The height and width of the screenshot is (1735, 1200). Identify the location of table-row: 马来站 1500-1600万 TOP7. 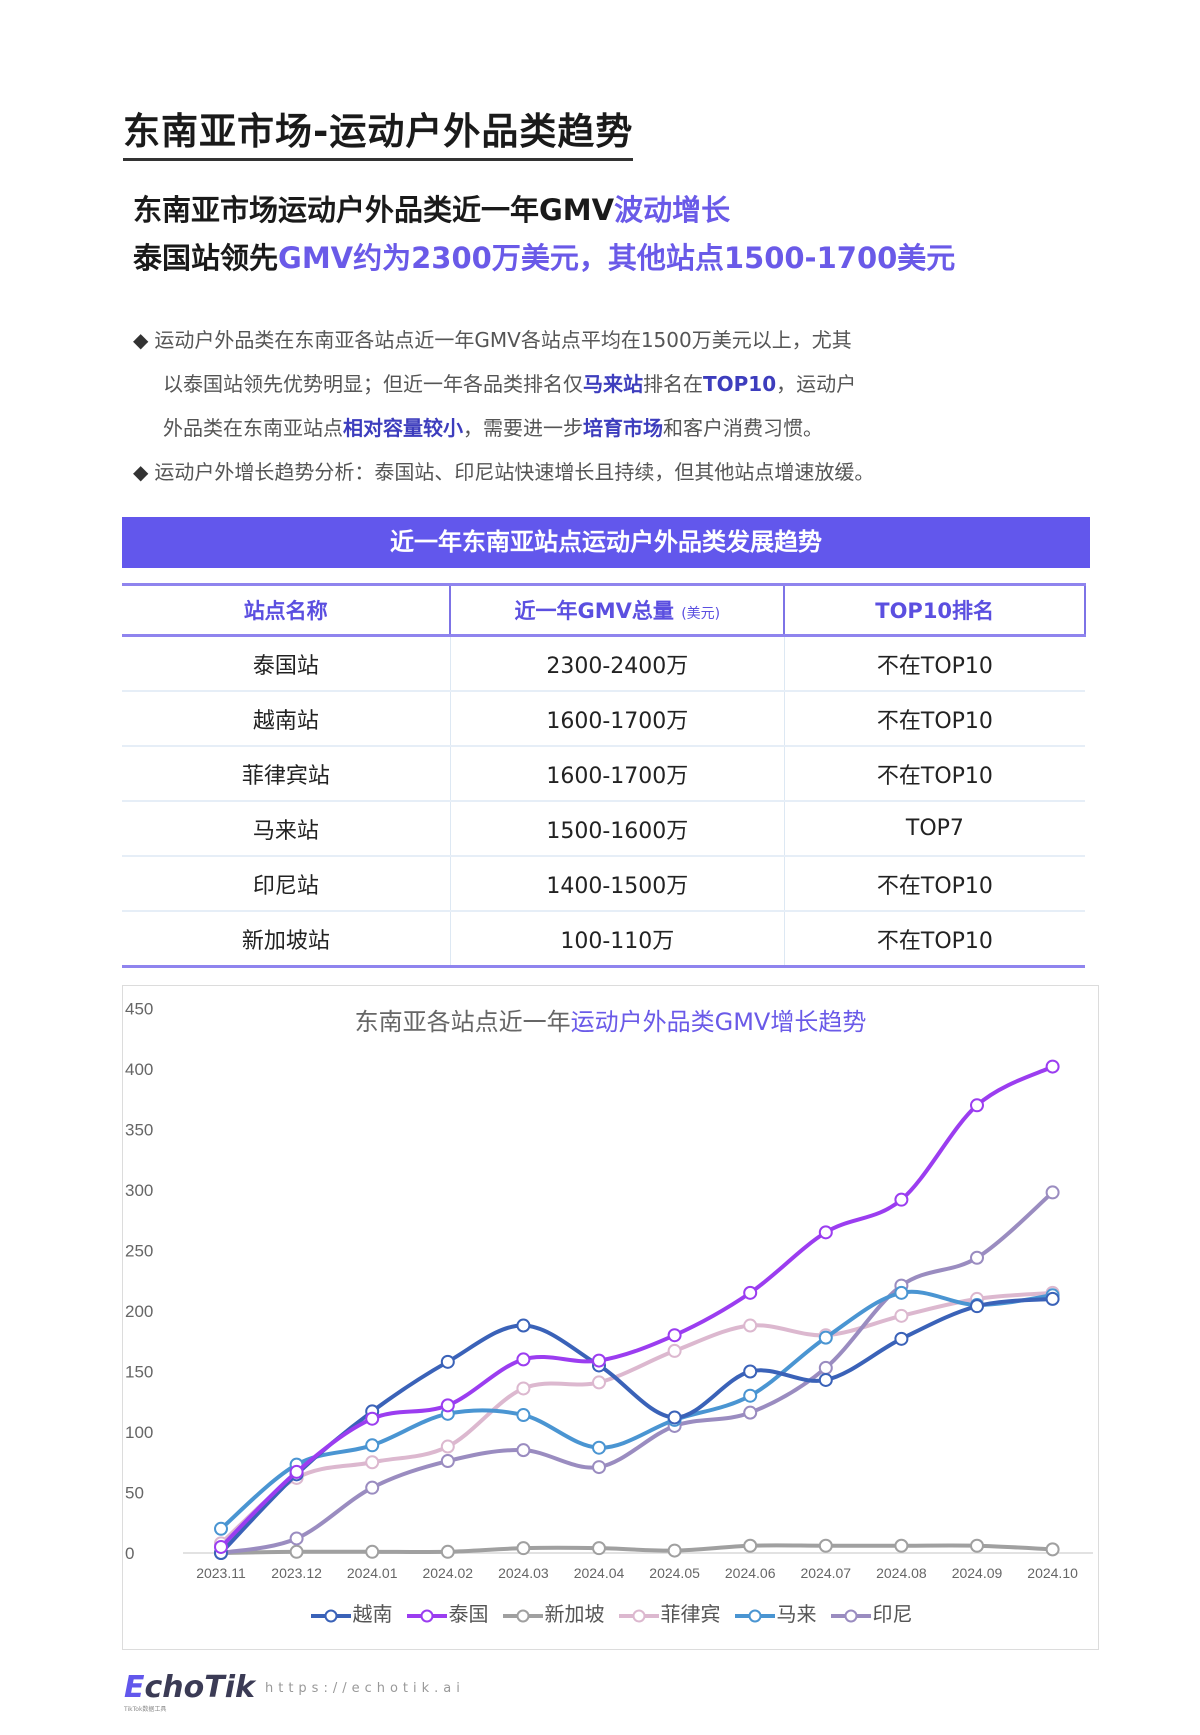
(603, 829).